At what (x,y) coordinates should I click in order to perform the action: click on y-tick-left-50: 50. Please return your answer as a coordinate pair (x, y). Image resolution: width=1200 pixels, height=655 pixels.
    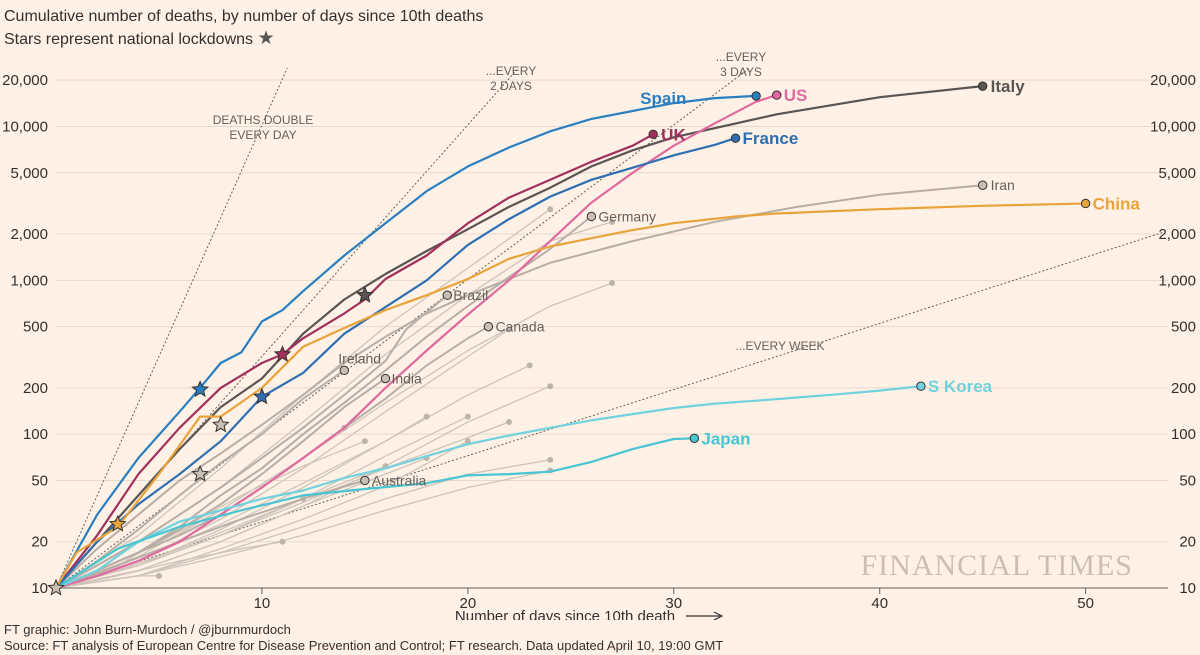
    Looking at the image, I should click on (39, 480).